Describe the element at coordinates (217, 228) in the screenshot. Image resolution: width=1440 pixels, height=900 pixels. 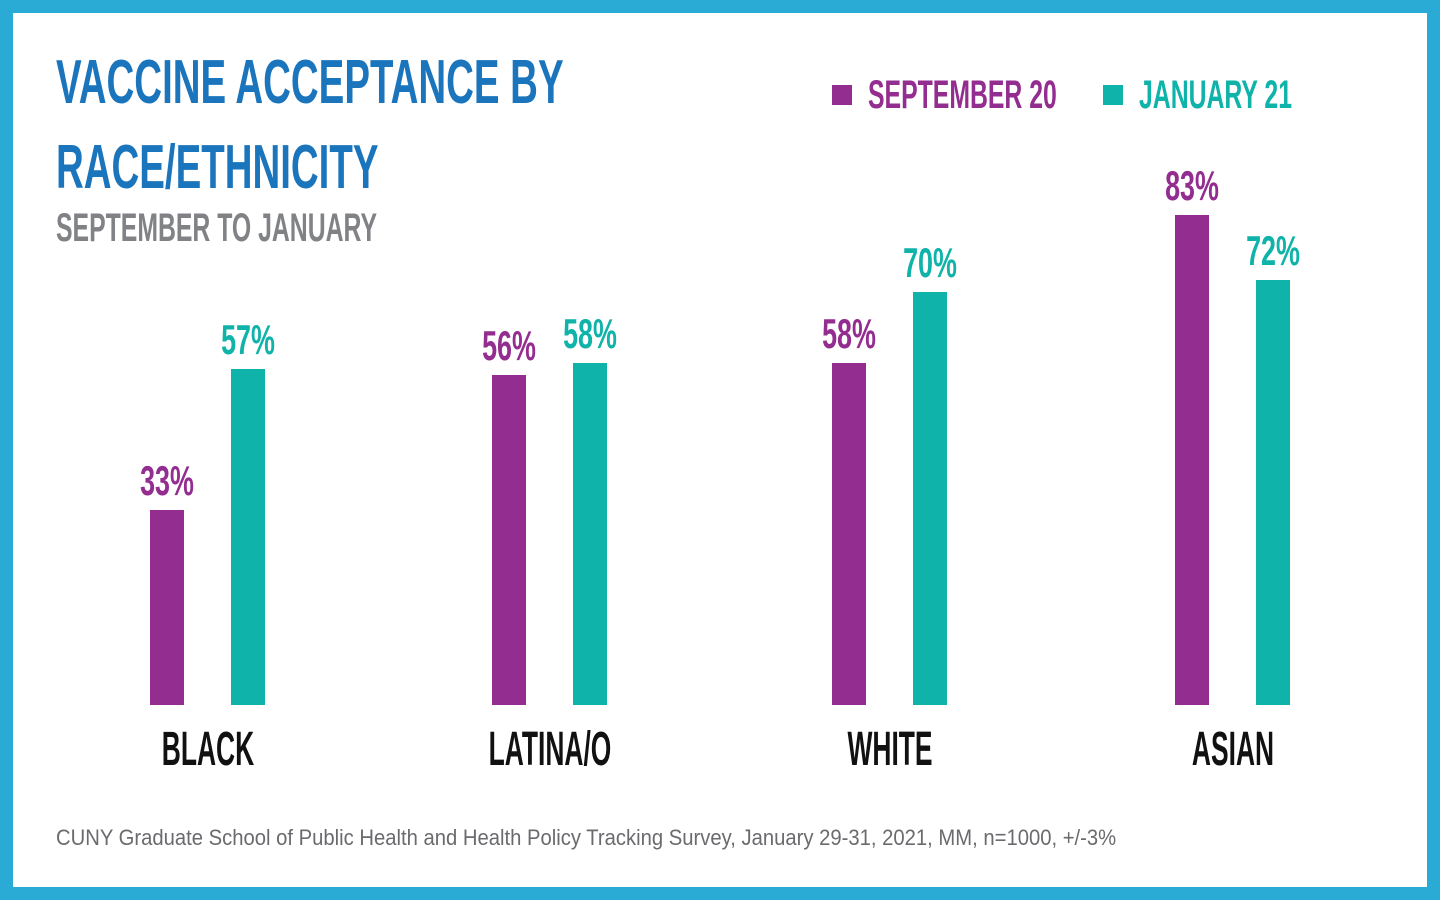
I see `chart-subtitle: SEPTEMBER TO JANUARY` at that location.